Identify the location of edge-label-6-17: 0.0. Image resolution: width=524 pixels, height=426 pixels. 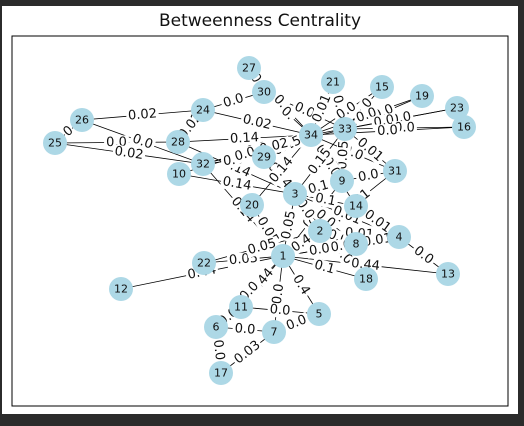
(218, 350).